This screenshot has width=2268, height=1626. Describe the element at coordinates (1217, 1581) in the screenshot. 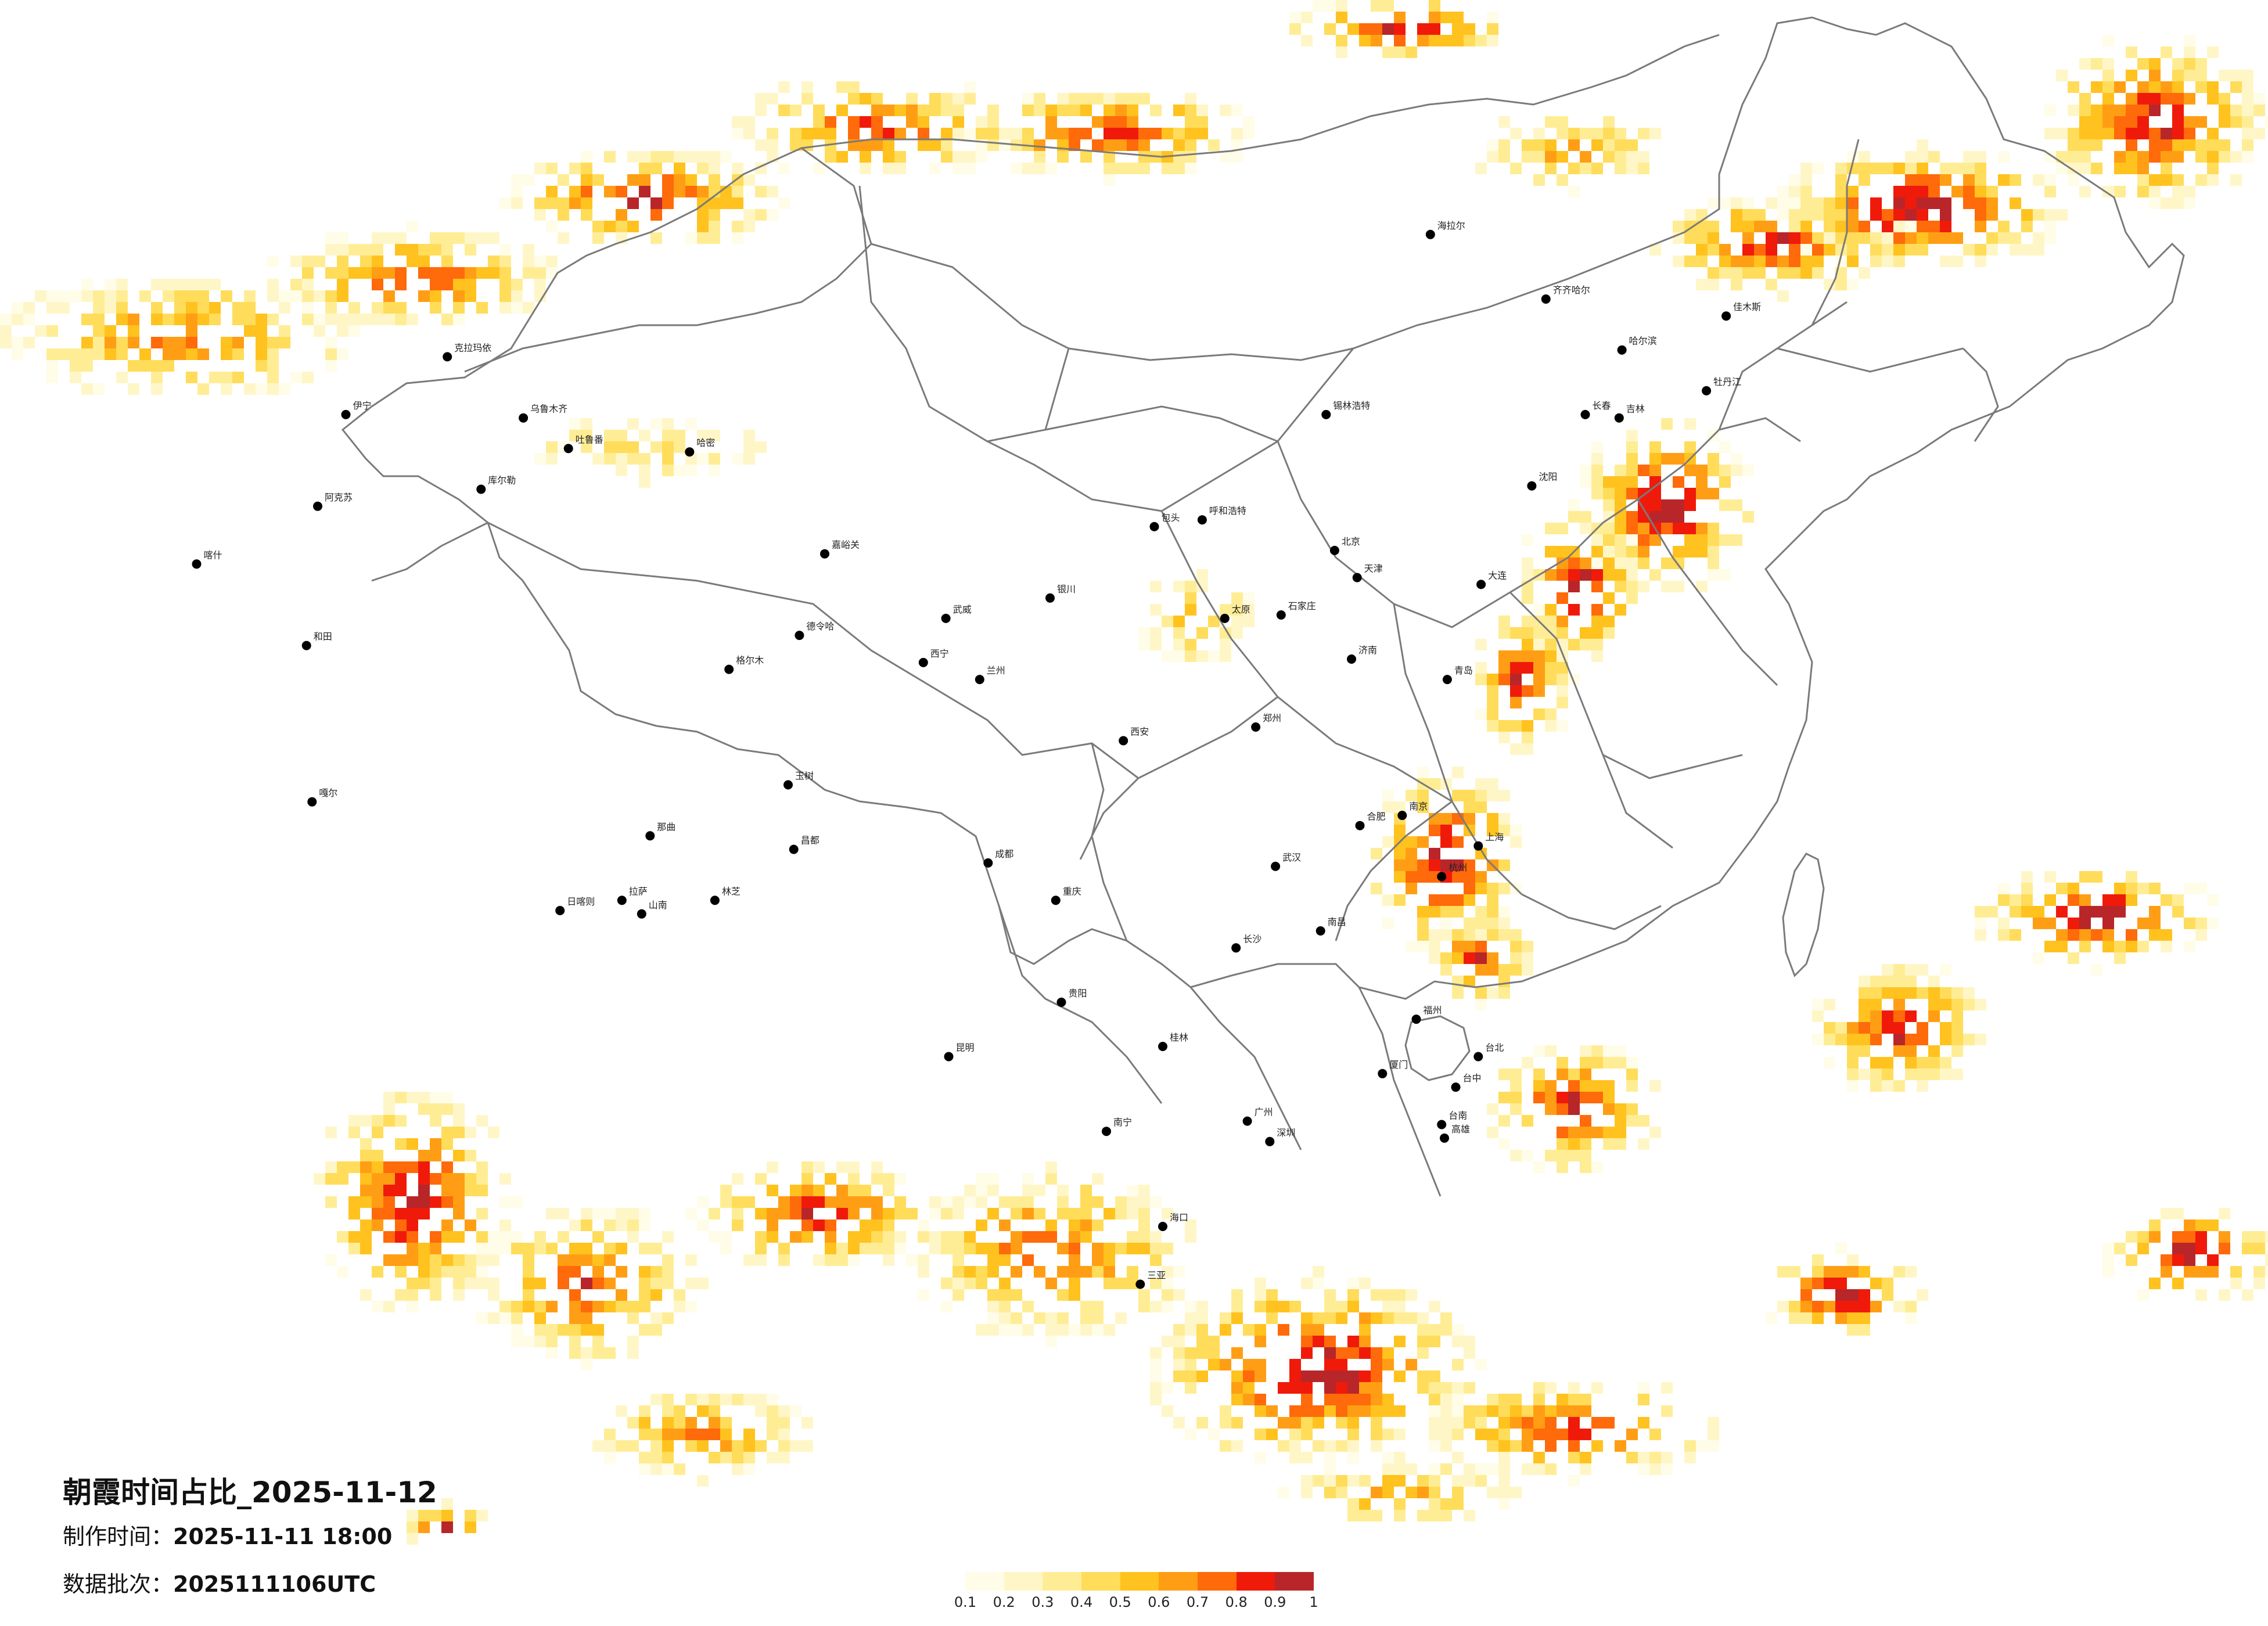

I see `legend-swatch` at that location.